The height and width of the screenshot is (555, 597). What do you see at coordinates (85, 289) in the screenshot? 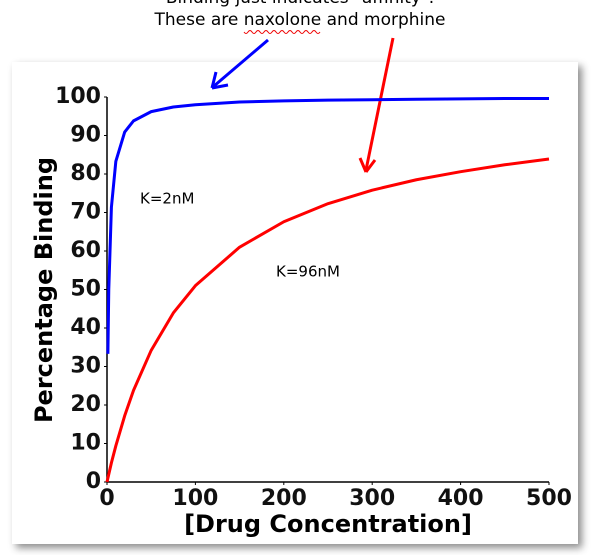
I see `y-tick-label: 50` at bounding box center [85, 289].